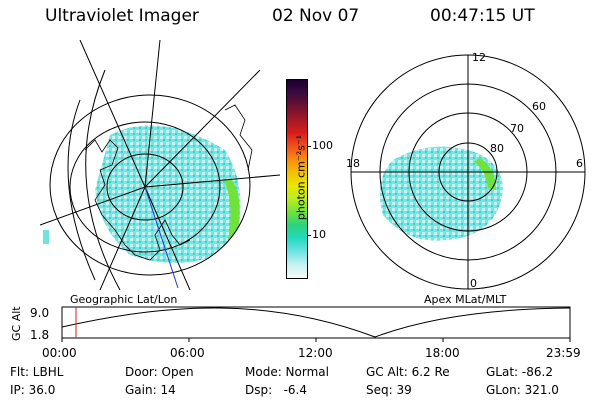  I want to click on aurora-oval-left, so click(168, 194).